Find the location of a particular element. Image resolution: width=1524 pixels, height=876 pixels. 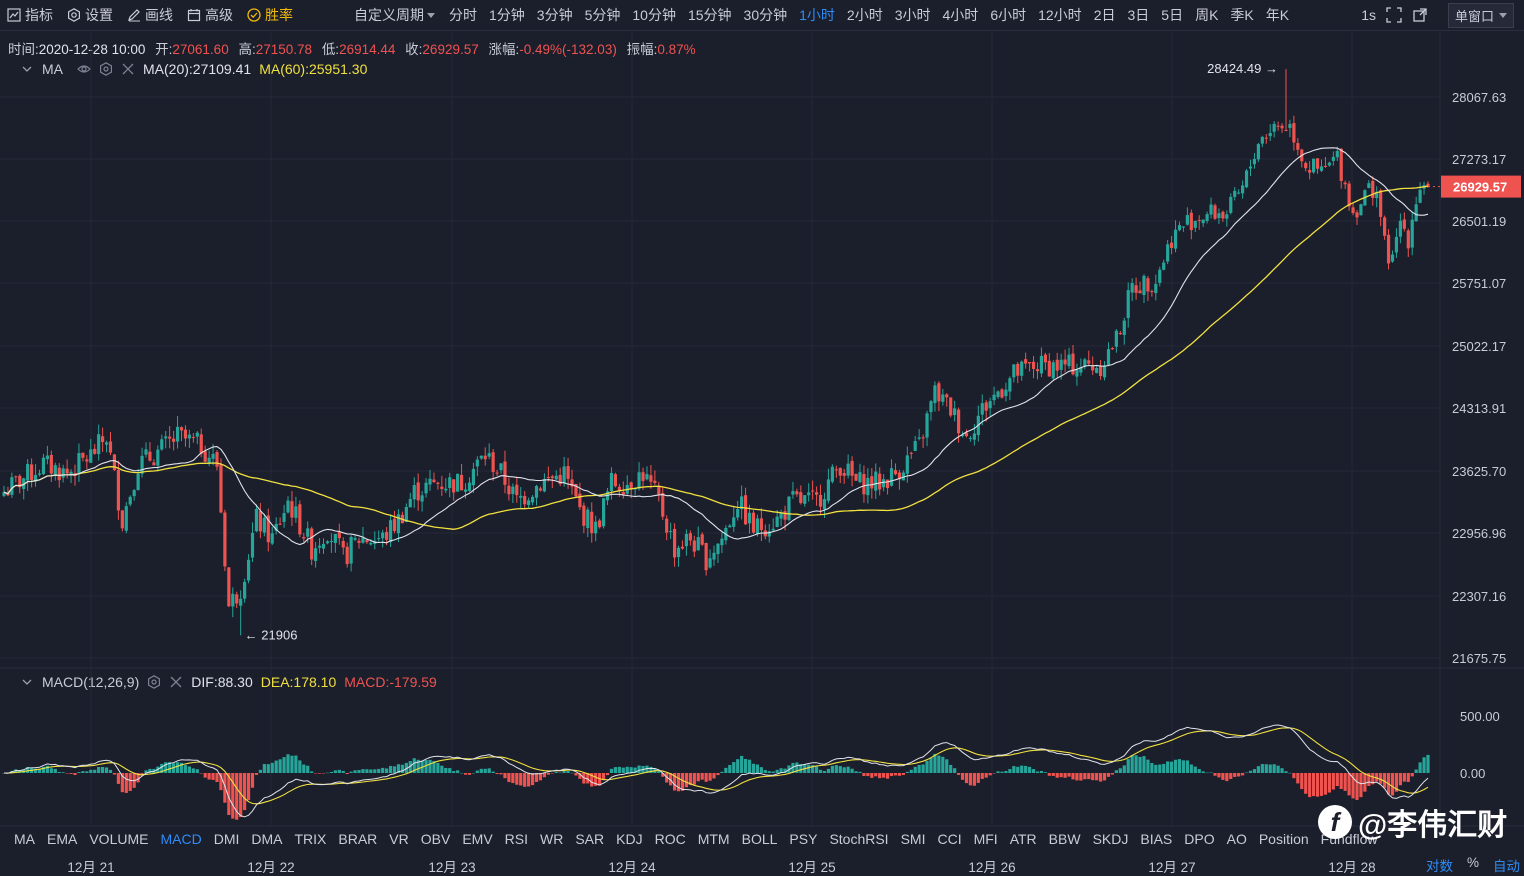

period-2: 3分钟 is located at coordinates (554, 15).